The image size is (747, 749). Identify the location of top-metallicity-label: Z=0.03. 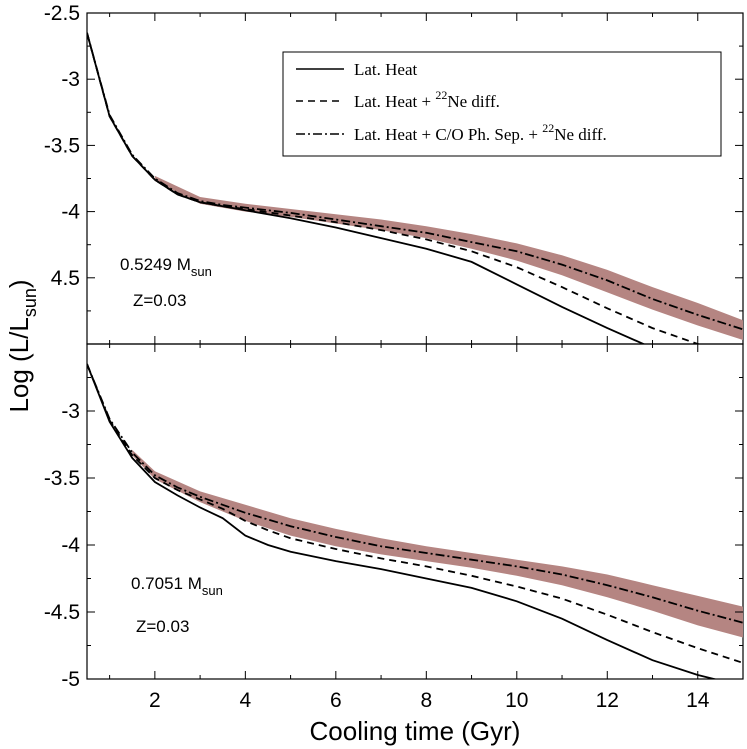
(159, 300).